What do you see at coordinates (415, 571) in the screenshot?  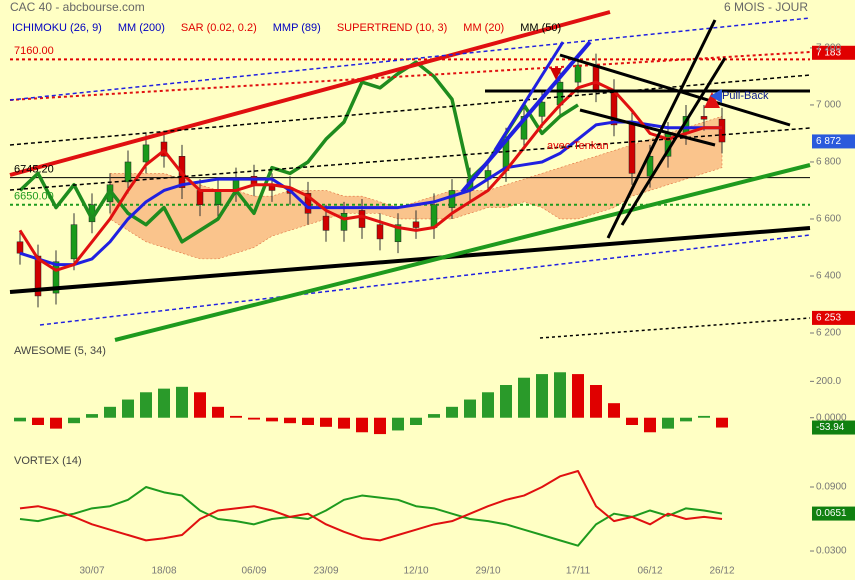 I see `x-tick-label: 12/10` at bounding box center [415, 571].